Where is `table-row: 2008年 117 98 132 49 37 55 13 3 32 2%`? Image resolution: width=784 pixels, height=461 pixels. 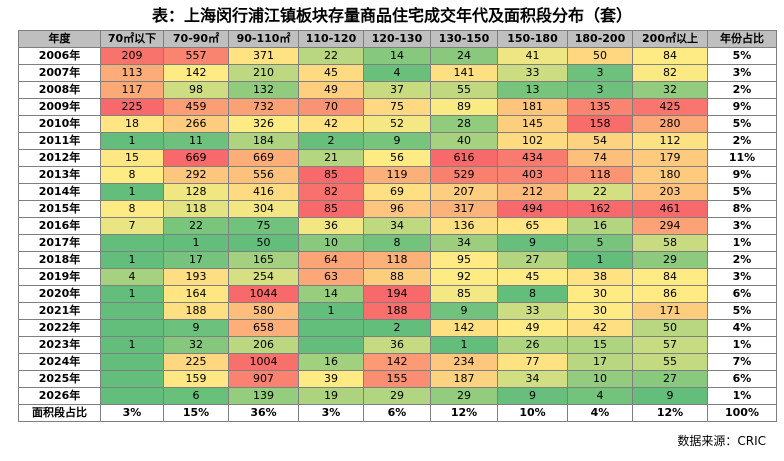 table-row: 2008年 117 98 132 49 37 55 13 3 32 2% is located at coordinates (397, 90).